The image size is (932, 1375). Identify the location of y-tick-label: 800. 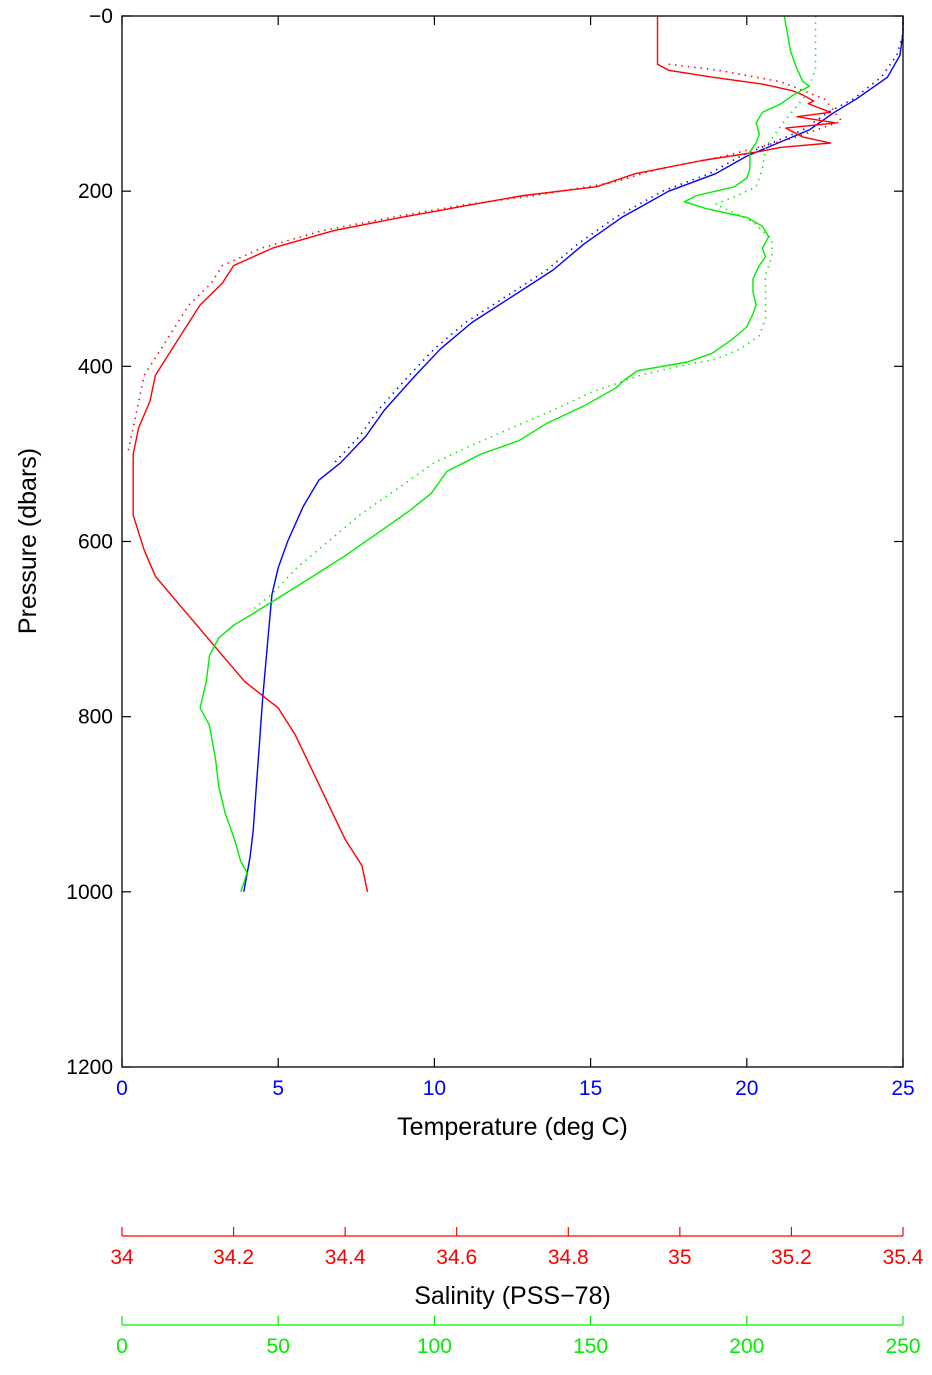
(95, 717).